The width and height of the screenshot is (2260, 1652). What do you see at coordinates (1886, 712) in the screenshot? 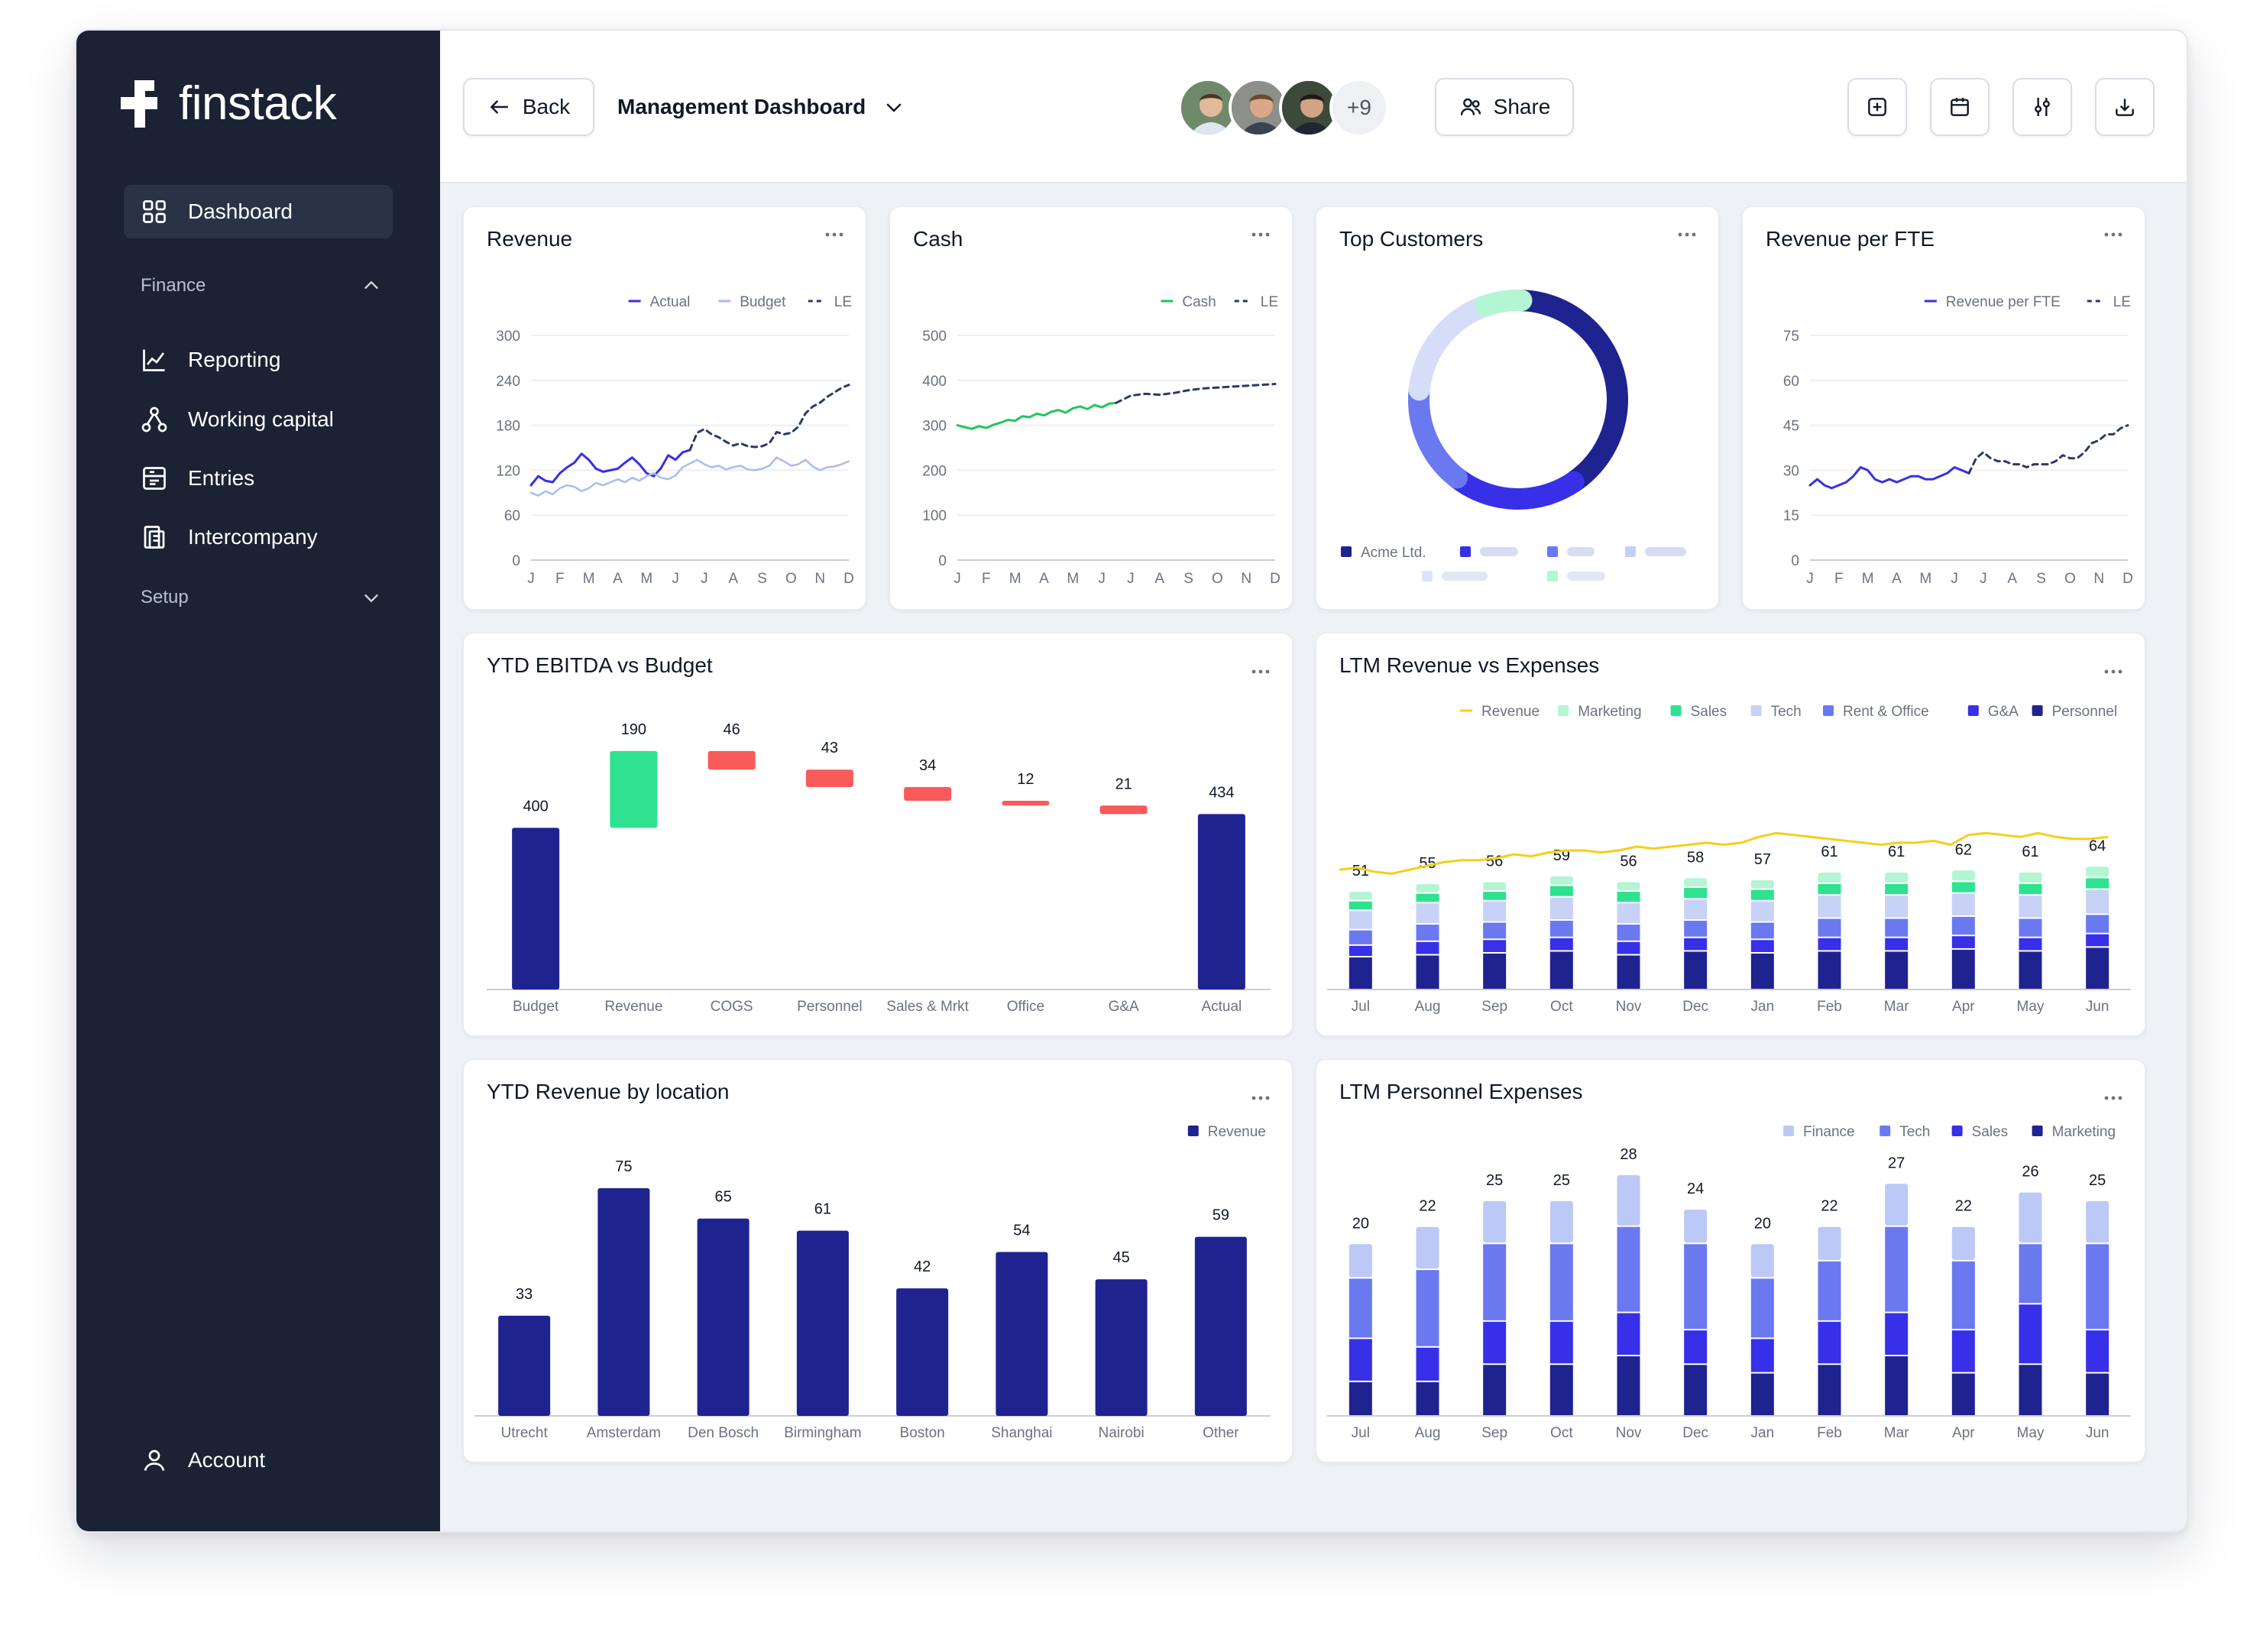
I see `legend-label: Rent & Office` at bounding box center [1886, 712].